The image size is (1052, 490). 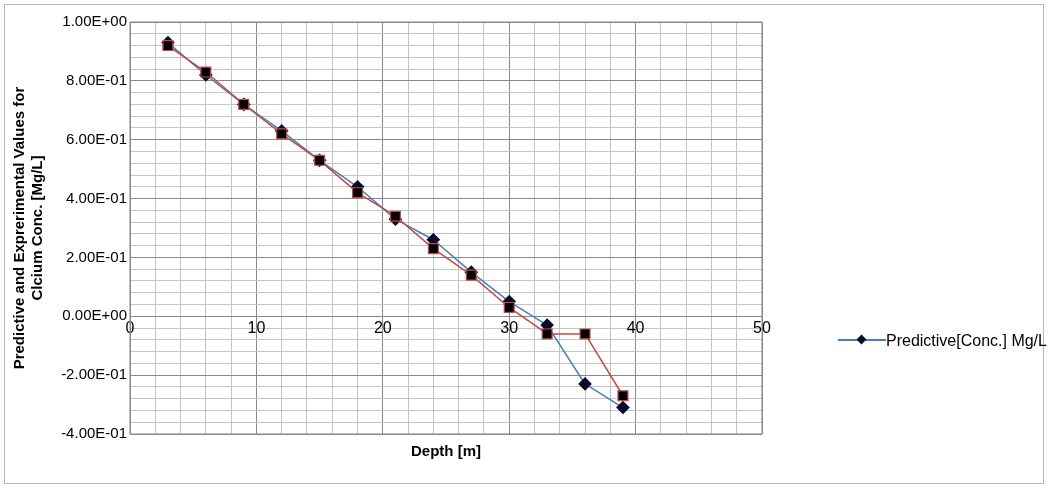 I want to click on x-tick-label: 10, so click(x=256, y=328).